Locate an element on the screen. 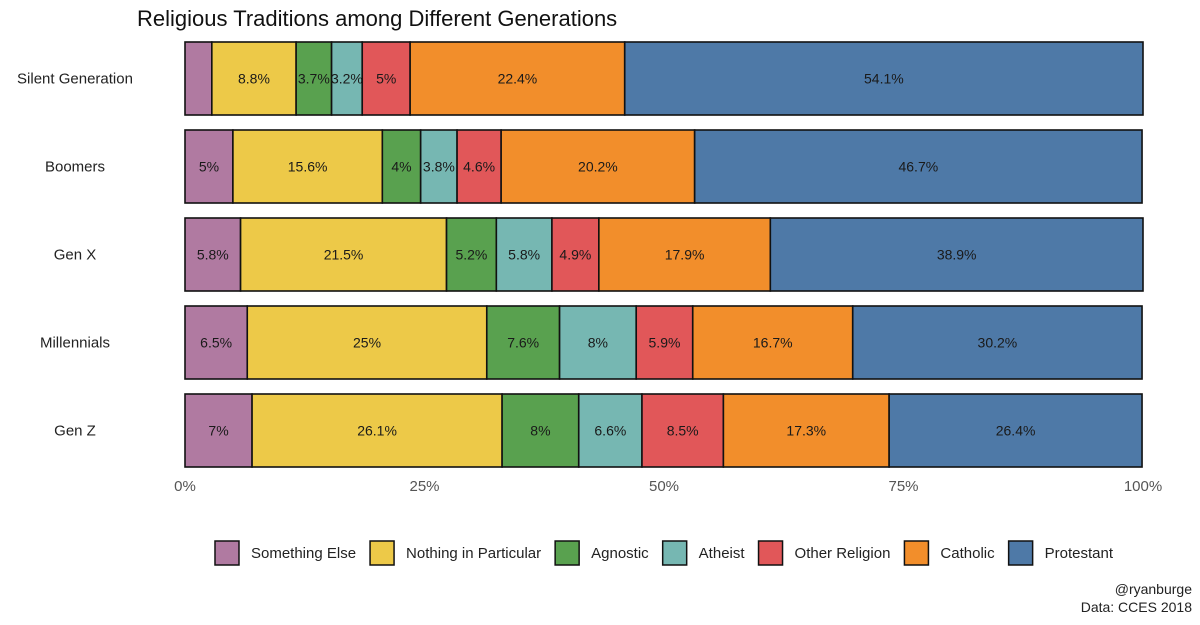 The width and height of the screenshot is (1200, 625). legend-swatch-protestant is located at coordinates (1020, 553).